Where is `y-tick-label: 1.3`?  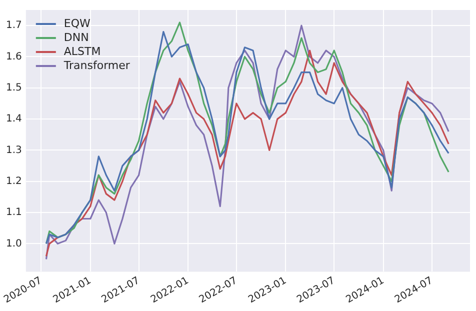 y-tick-label: 1.3 is located at coordinates (14, 150).